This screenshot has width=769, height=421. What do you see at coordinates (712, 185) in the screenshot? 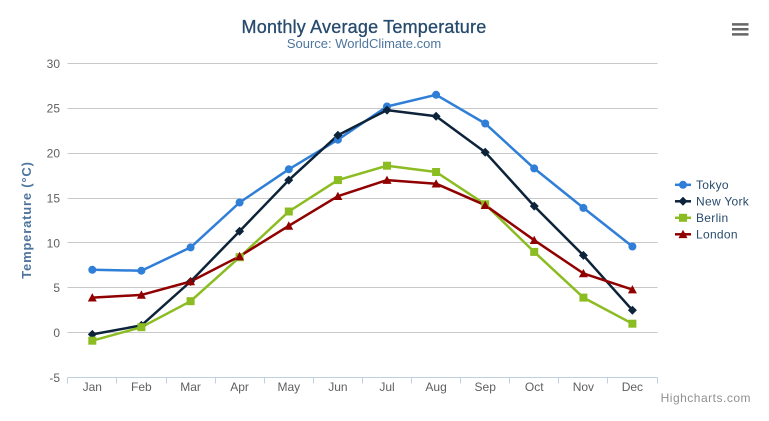
I see `svg-text: Tokyo` at bounding box center [712, 185].